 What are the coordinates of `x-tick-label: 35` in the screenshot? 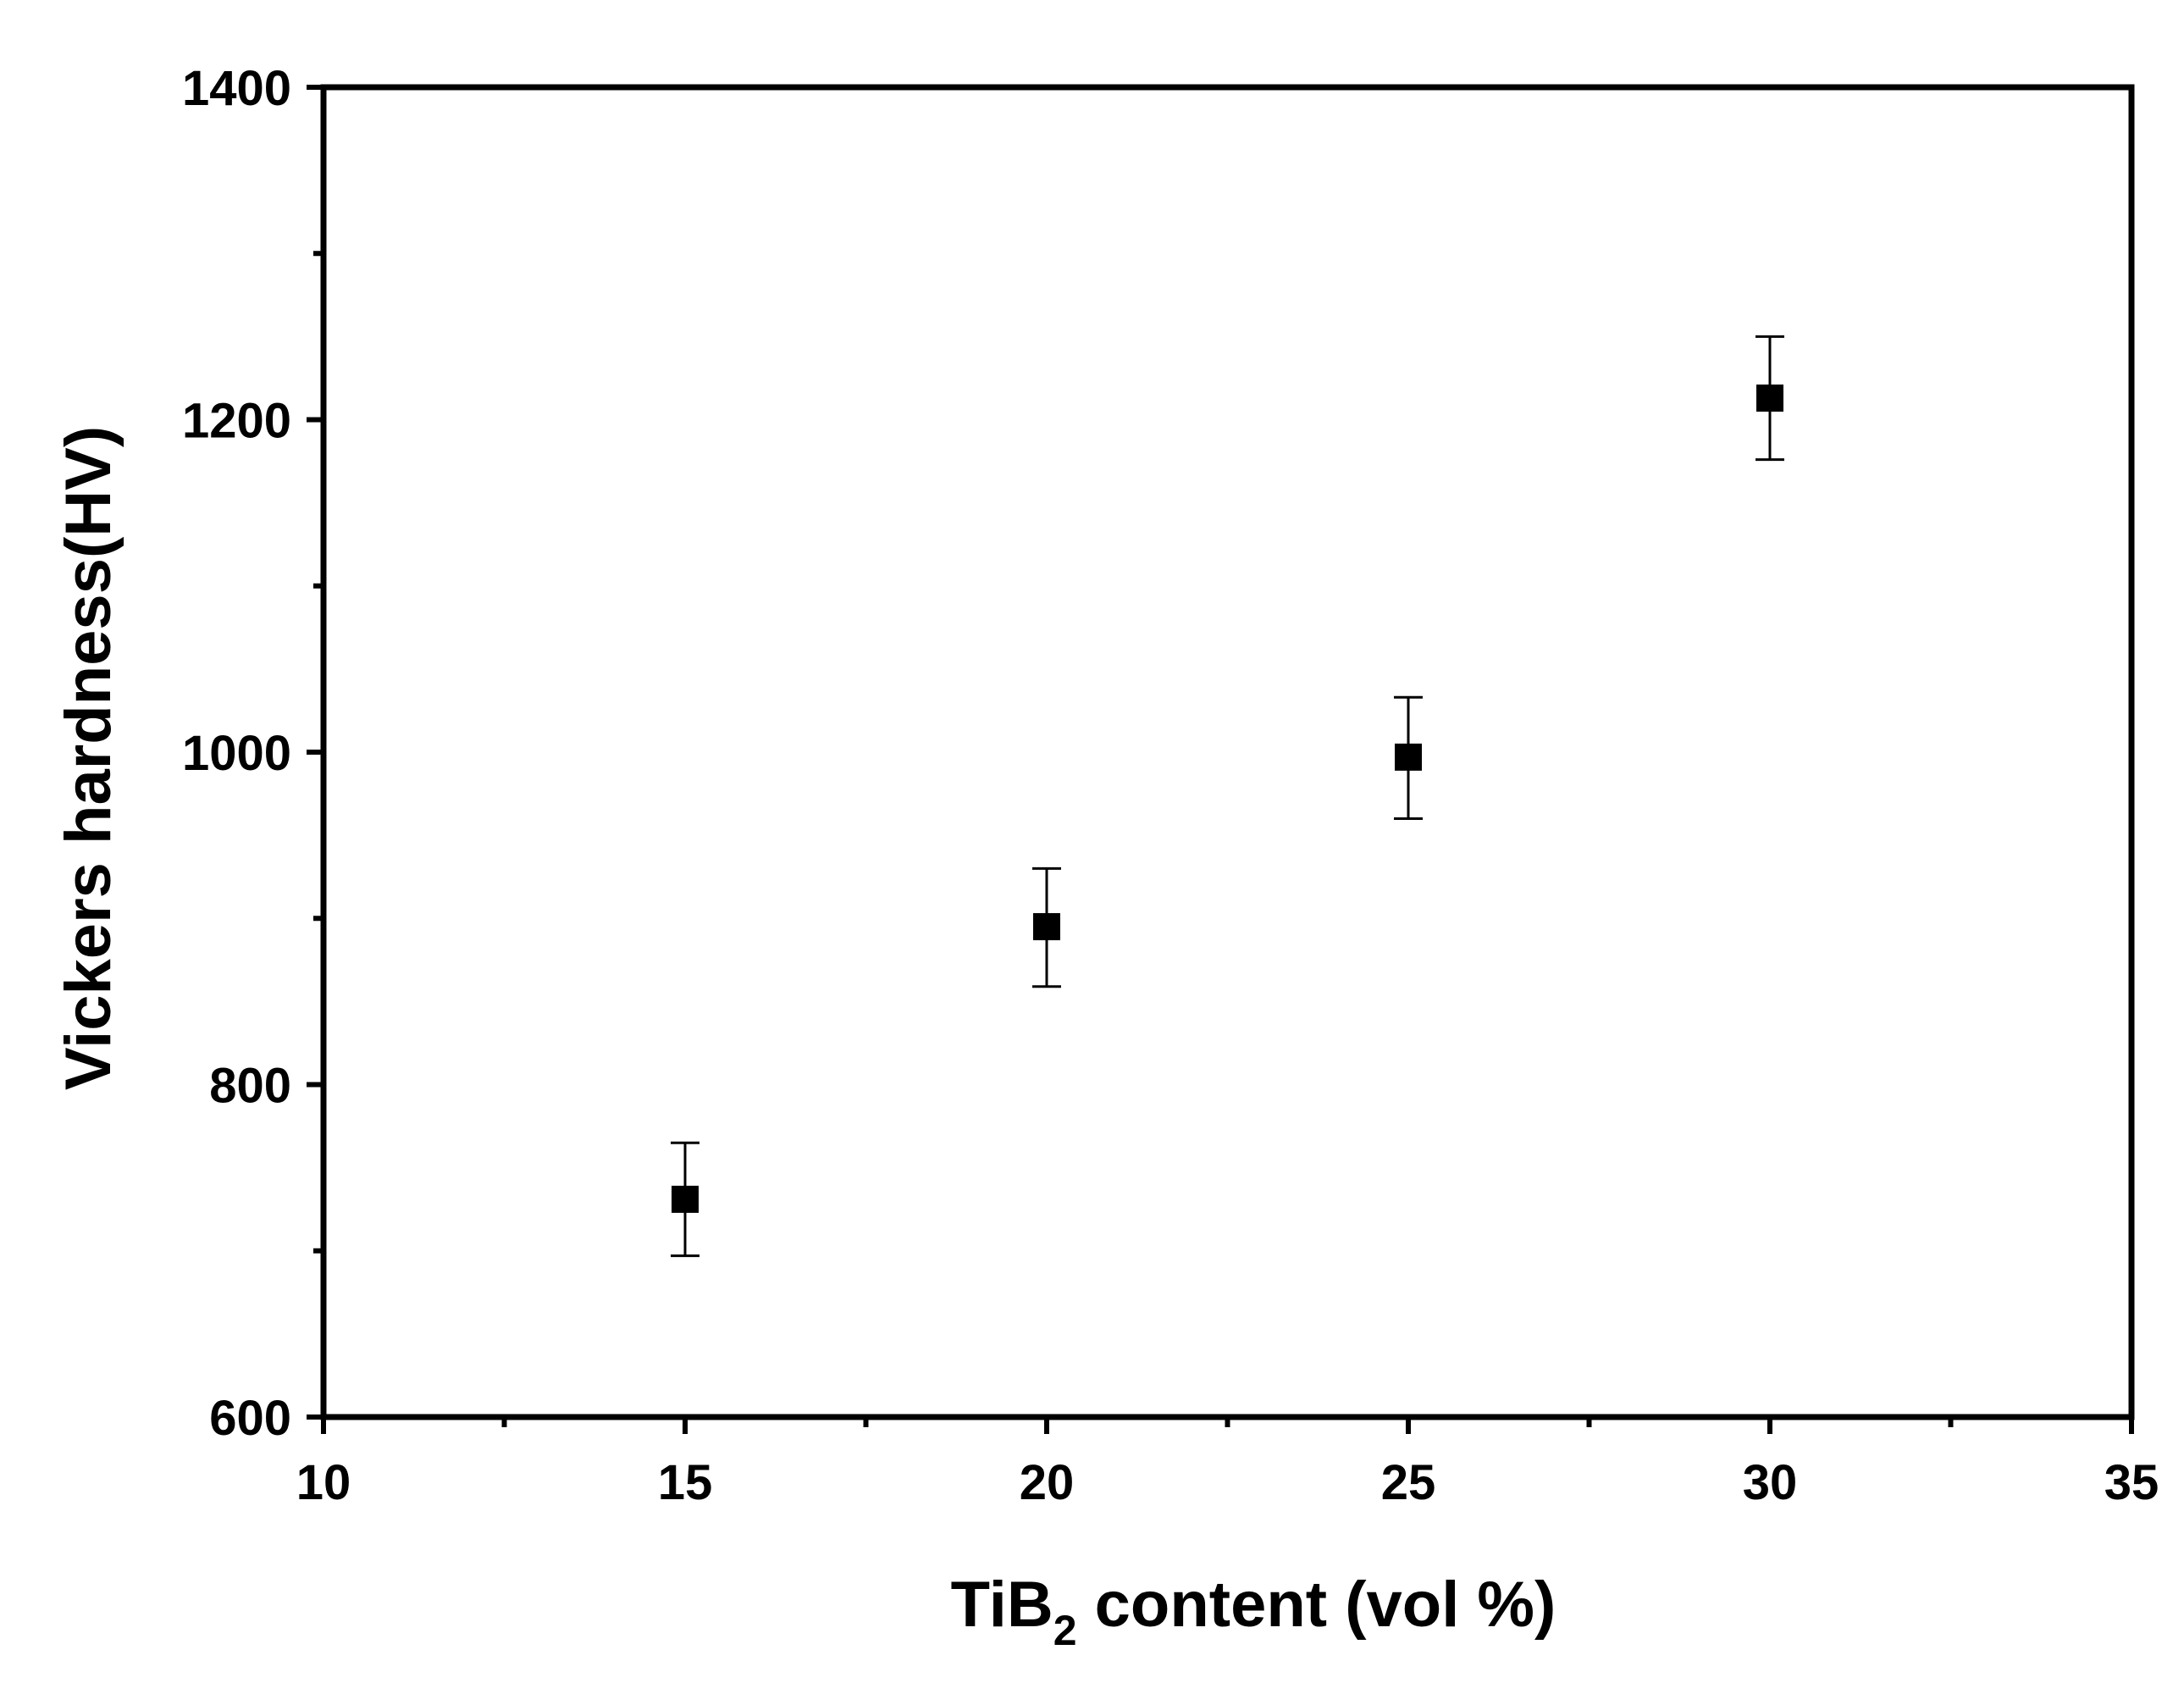 It's located at (2131, 1482).